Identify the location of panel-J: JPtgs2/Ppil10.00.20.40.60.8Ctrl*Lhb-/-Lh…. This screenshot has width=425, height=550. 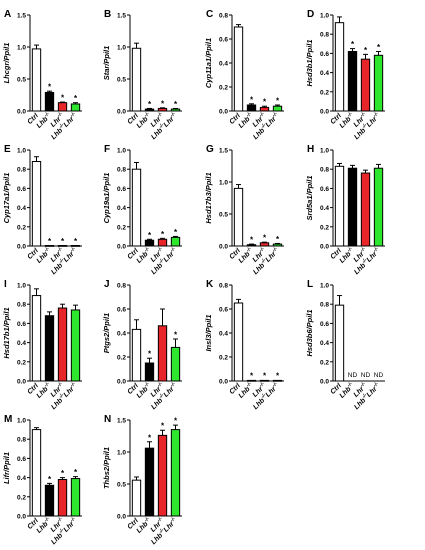
(142, 345).